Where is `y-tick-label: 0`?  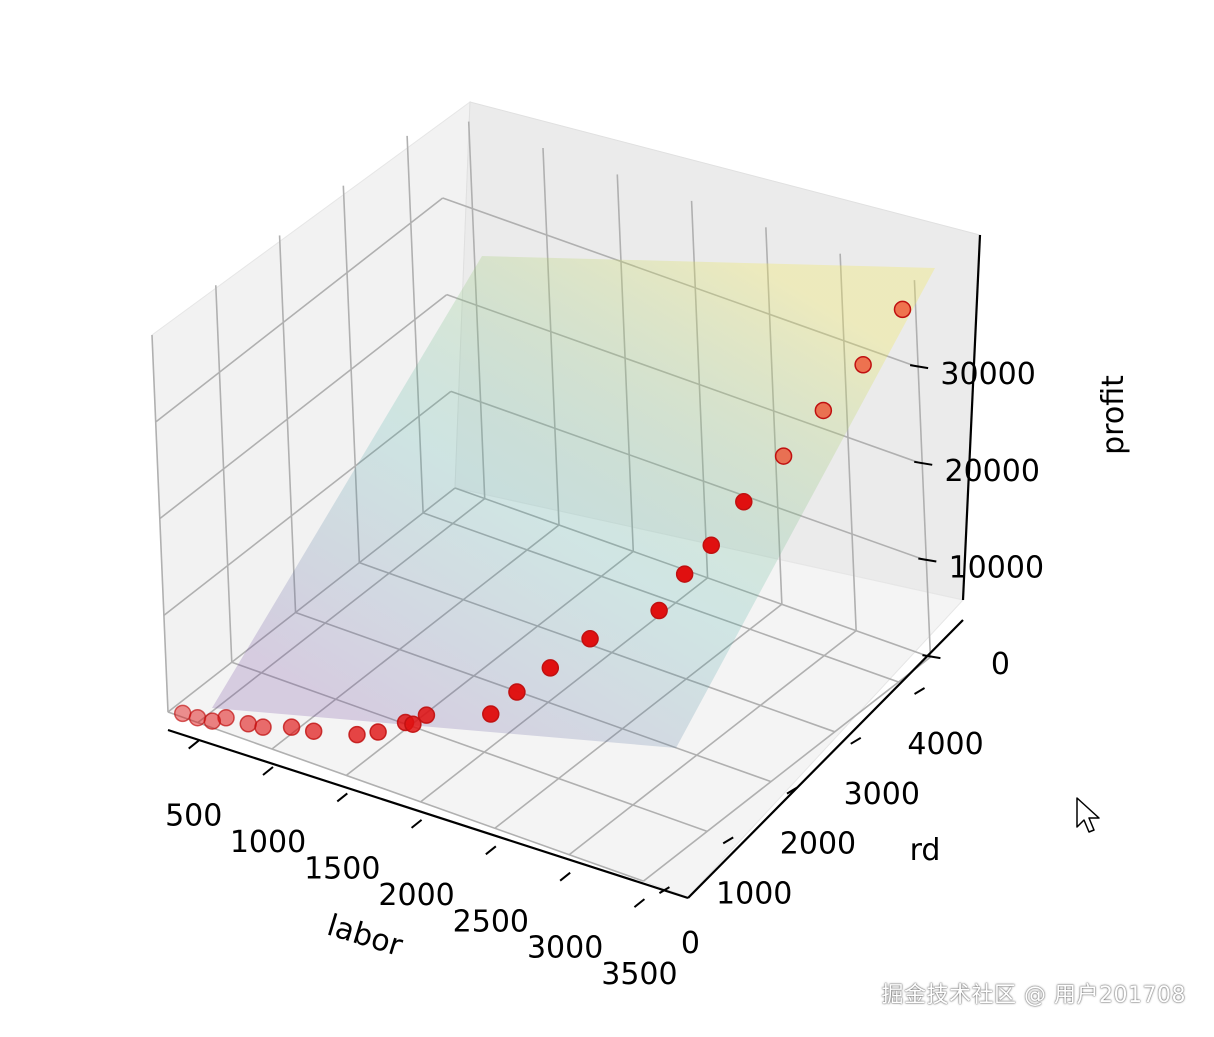 y-tick-label: 0 is located at coordinates (690, 943).